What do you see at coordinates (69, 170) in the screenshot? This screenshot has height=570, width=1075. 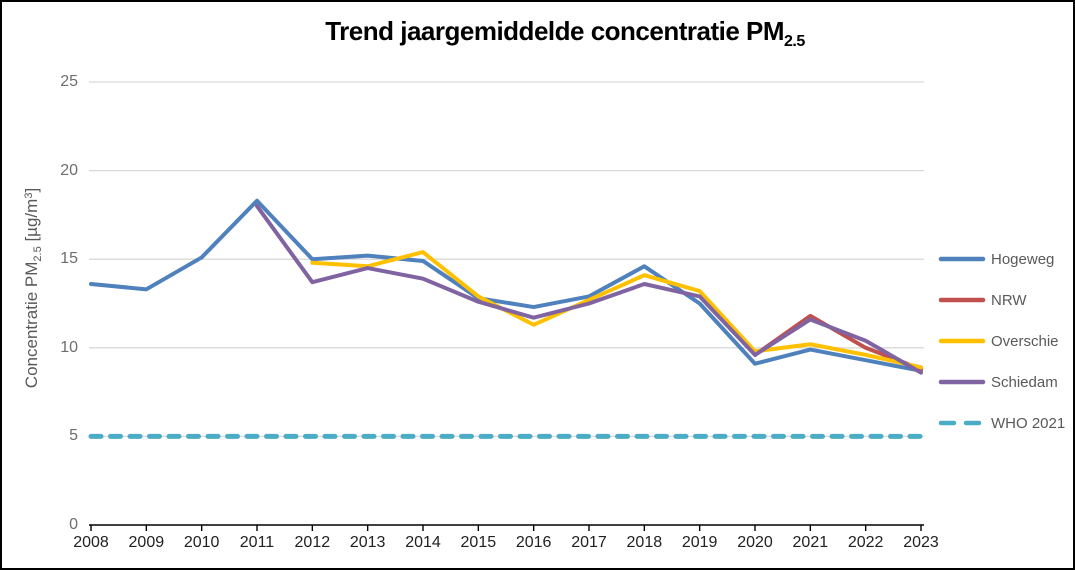 I see `y-tick-label-20: 20` at bounding box center [69, 170].